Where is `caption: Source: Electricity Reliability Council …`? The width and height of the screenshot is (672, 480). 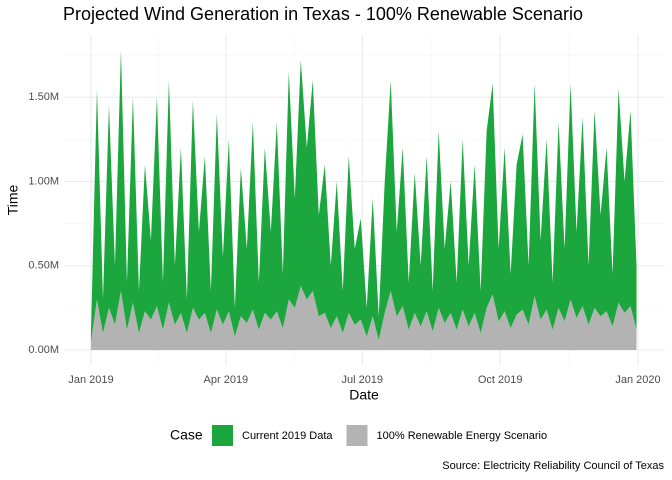 caption: Source: Electricity Reliability Council … is located at coordinates (553, 466).